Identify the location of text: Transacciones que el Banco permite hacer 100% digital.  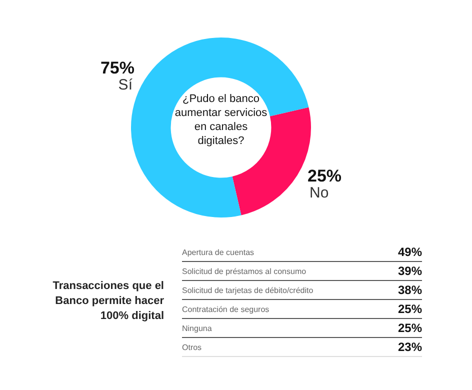
(108, 301).